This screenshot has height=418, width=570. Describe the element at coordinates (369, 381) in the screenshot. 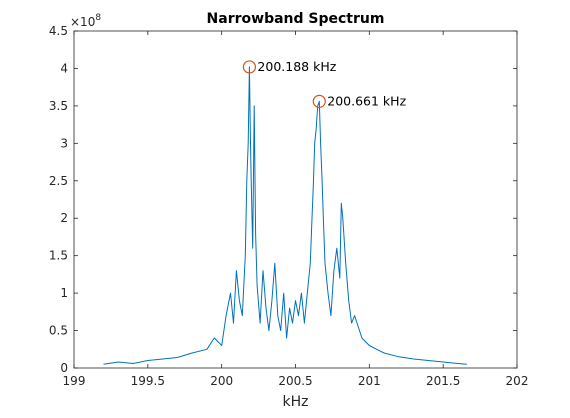

I see `x-tick-label: 201` at that location.